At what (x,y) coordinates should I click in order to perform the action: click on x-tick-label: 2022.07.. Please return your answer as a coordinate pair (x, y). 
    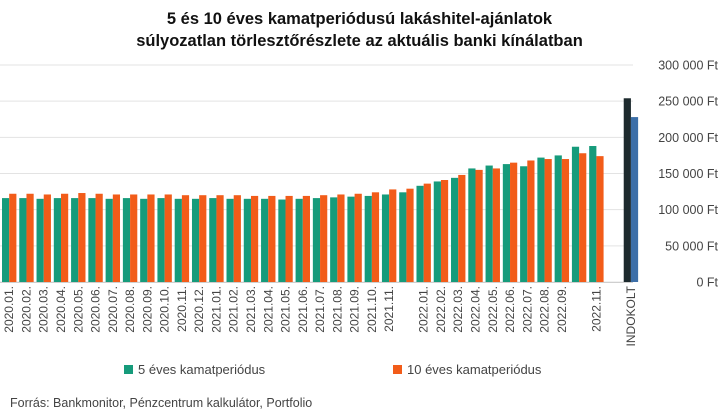
    Looking at the image, I should click on (527, 309).